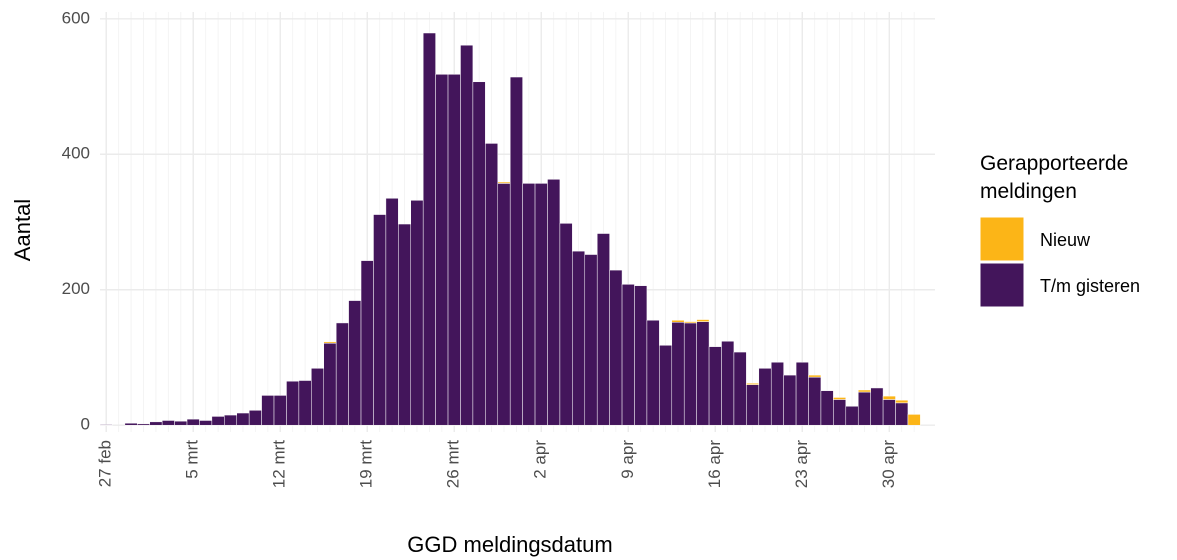 Image resolution: width=1177 pixels, height=560 pixels. I want to click on y-tick-label: 600, so click(76, 17).